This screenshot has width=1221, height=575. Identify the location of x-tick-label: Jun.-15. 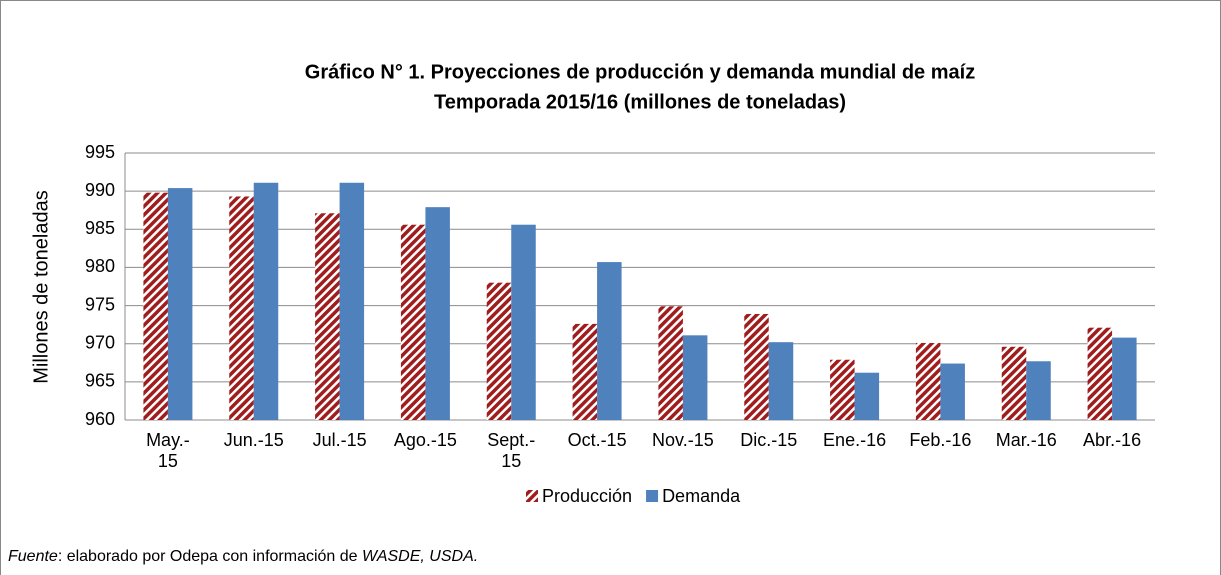
(253, 440).